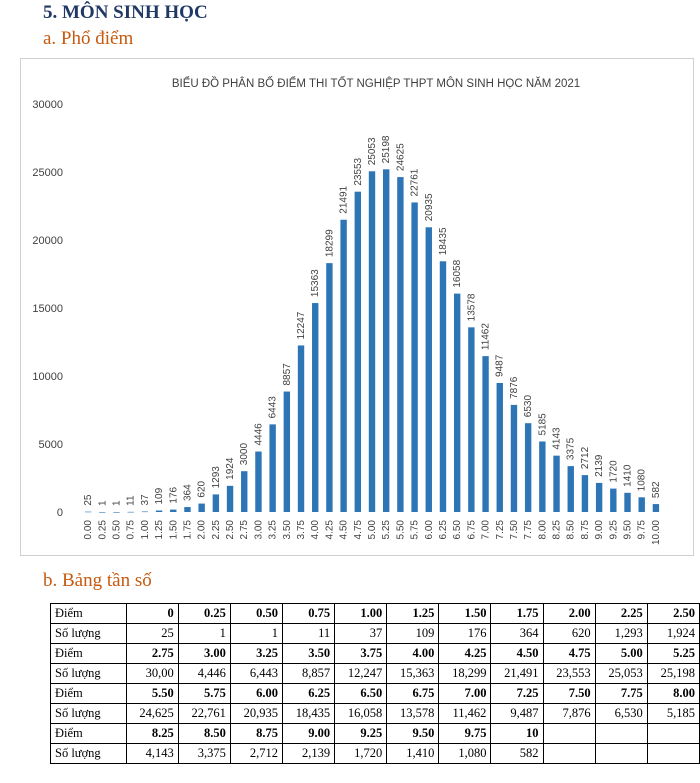  Describe the element at coordinates (585, 530) in the screenshot. I see `x-tick-label: 8.75` at that location.